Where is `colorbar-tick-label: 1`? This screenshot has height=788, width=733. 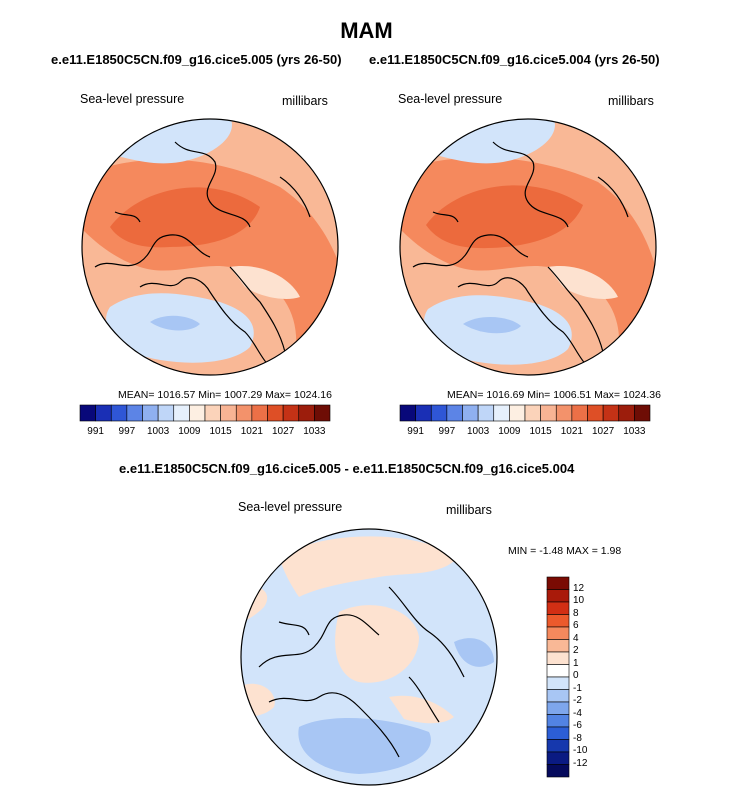 colorbar-tick-label: 1 is located at coordinates (576, 663).